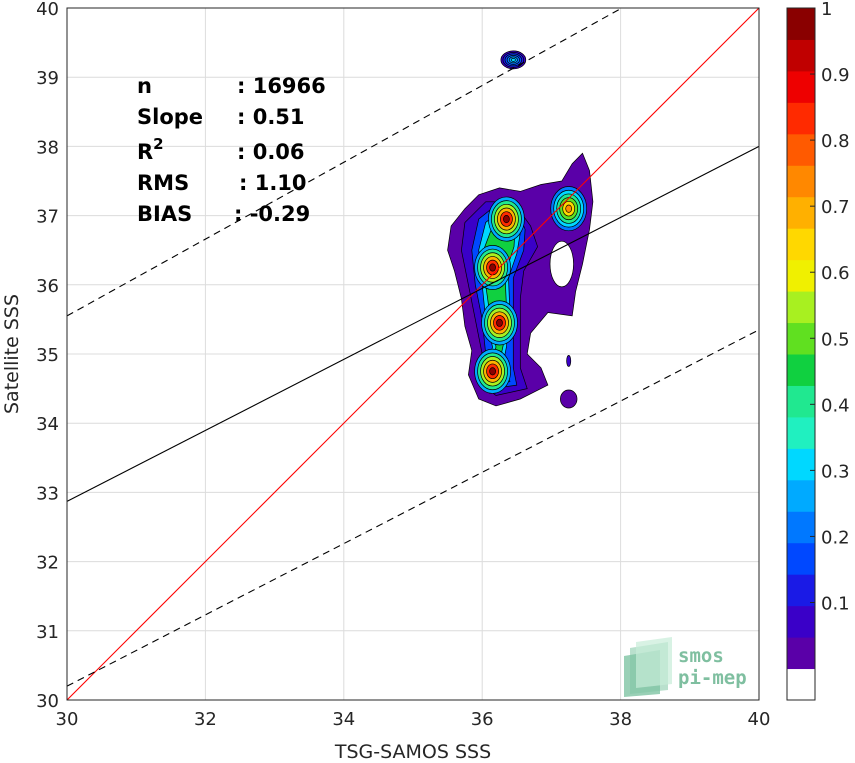 This screenshot has width=855, height=763. Describe the element at coordinates (835, 141) in the screenshot. I see `colorbar-tick-label: 0.8` at that location.